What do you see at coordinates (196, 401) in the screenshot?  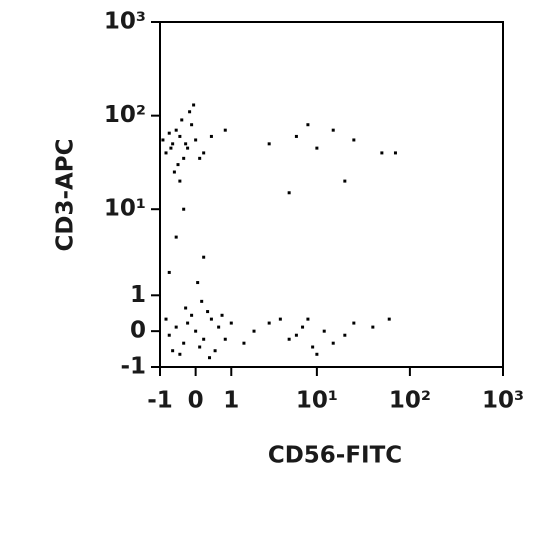 I see `x-tick-label: 0` at bounding box center [196, 401].